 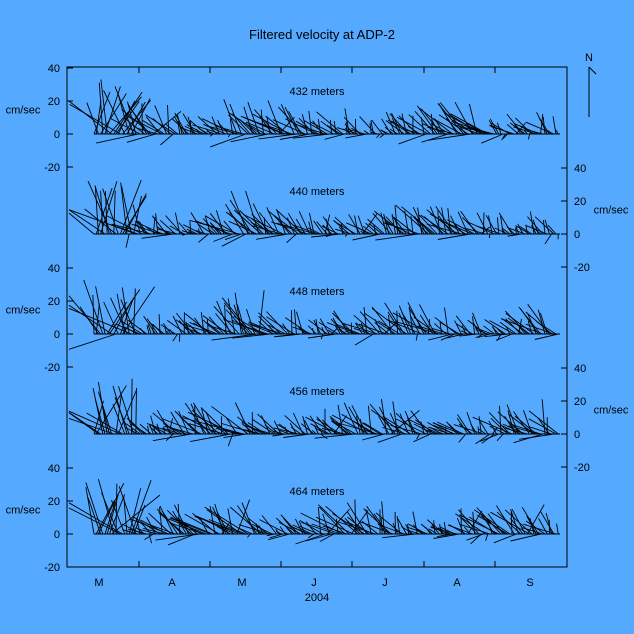 I want to click on y-unit-label-4: cm/sec, so click(x=23, y=510).